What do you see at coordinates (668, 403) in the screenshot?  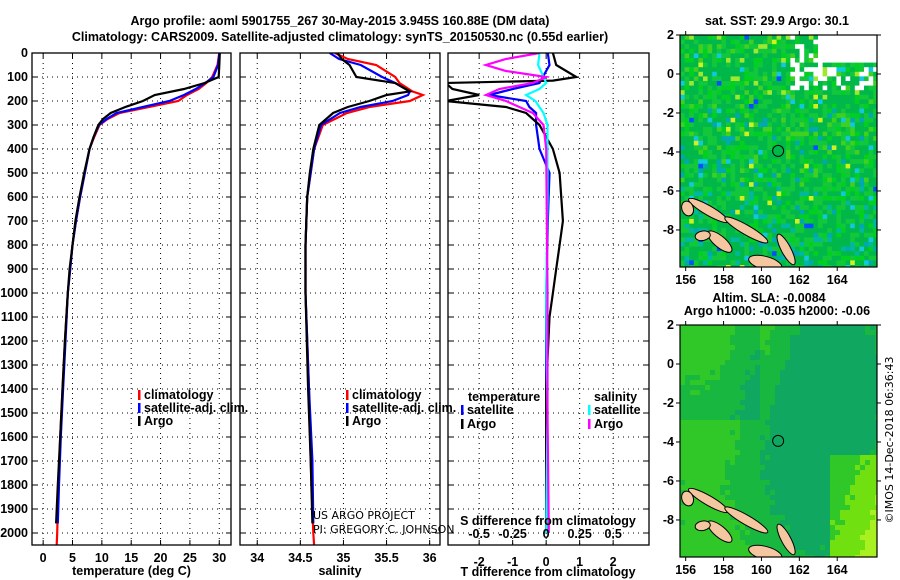 I see `lat-tick-label: -2` at bounding box center [668, 403].